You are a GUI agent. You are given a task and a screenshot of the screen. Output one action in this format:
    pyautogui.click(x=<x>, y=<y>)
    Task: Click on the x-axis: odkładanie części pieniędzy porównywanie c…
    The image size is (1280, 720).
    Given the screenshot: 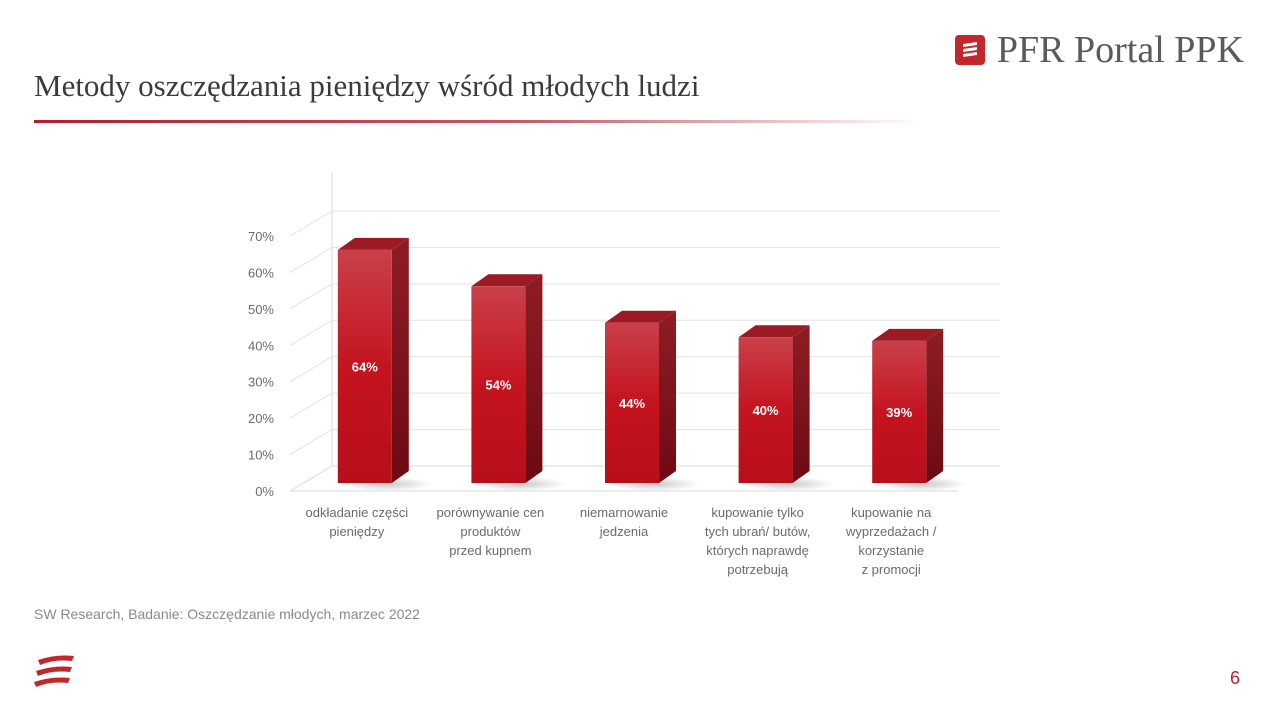 What is the action you would take?
    pyautogui.click(x=620, y=541)
    